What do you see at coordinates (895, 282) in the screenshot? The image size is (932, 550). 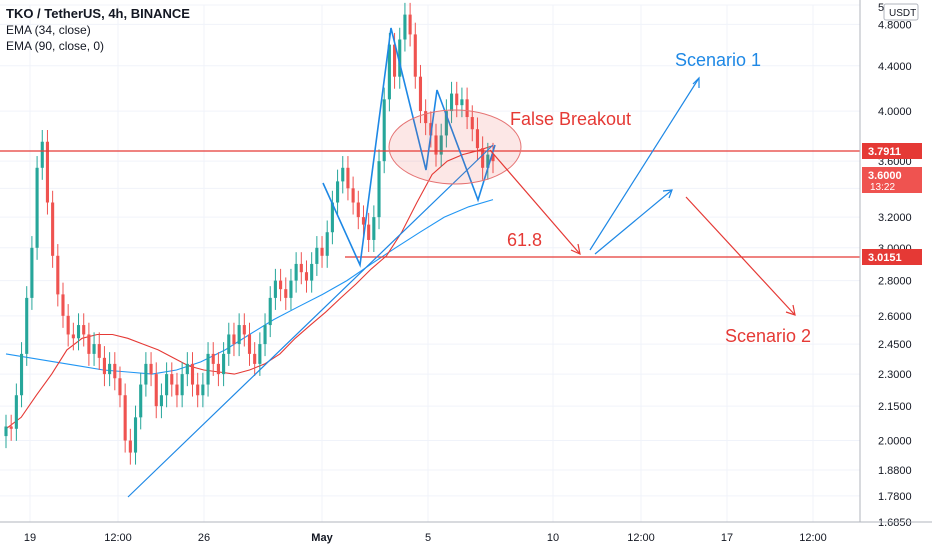 I see `y-tick-label: 2.8000` at bounding box center [895, 282].